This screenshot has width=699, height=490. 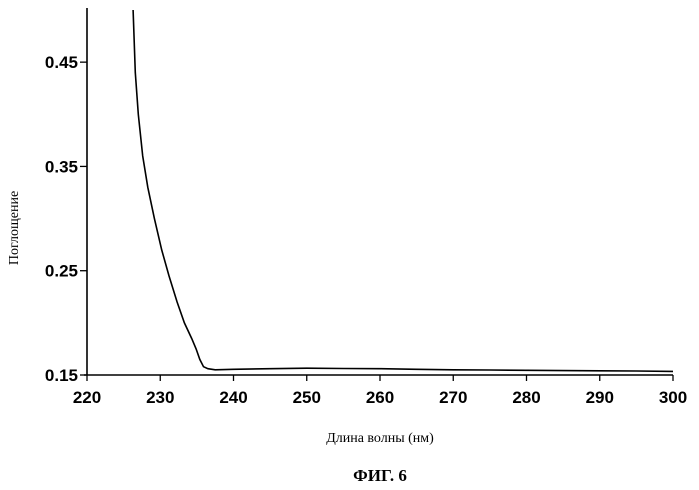 I want to click on x-tick-label: 290, so click(x=600, y=397).